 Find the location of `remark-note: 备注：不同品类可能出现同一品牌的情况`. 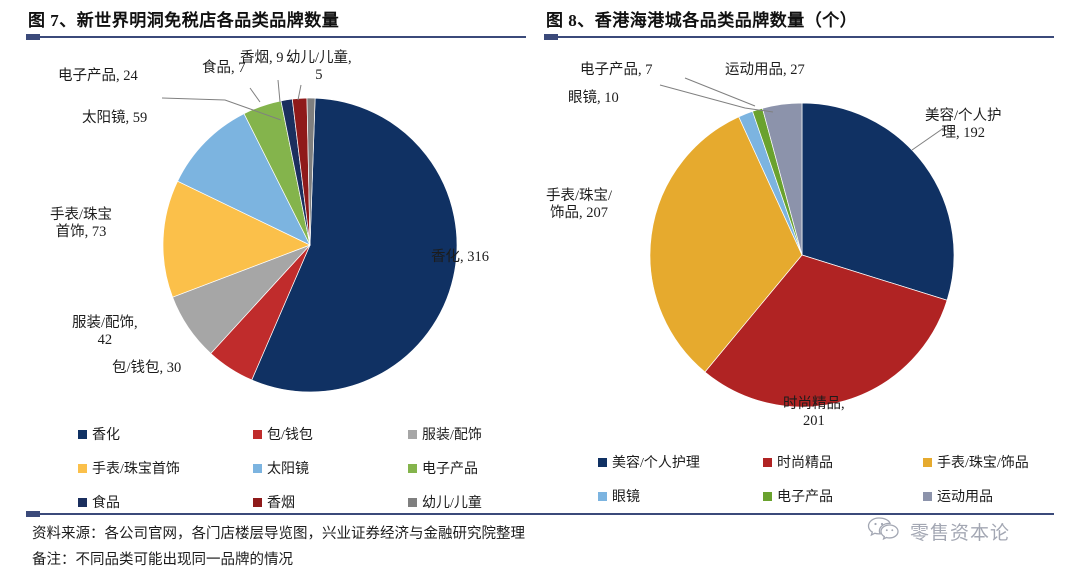

remark-note: 备注：不同品类可能出现同一品牌的情况 is located at coordinates (162, 560).